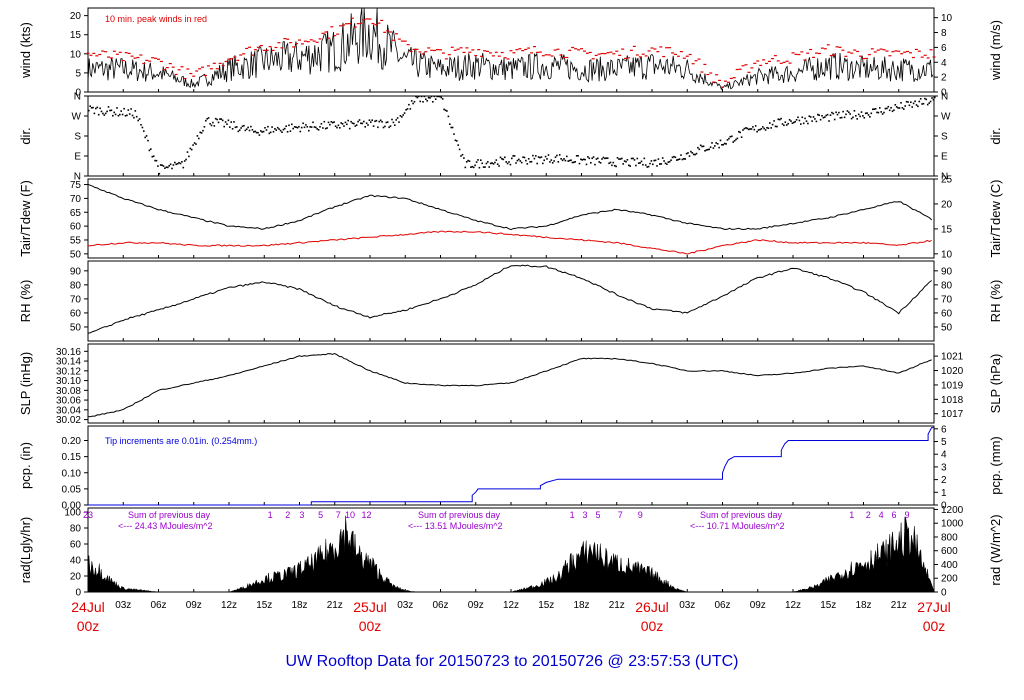 The image size is (1024, 700). I want to click on rad-sum-value: <--- 10.71 MJoules/m^2, so click(737, 526).